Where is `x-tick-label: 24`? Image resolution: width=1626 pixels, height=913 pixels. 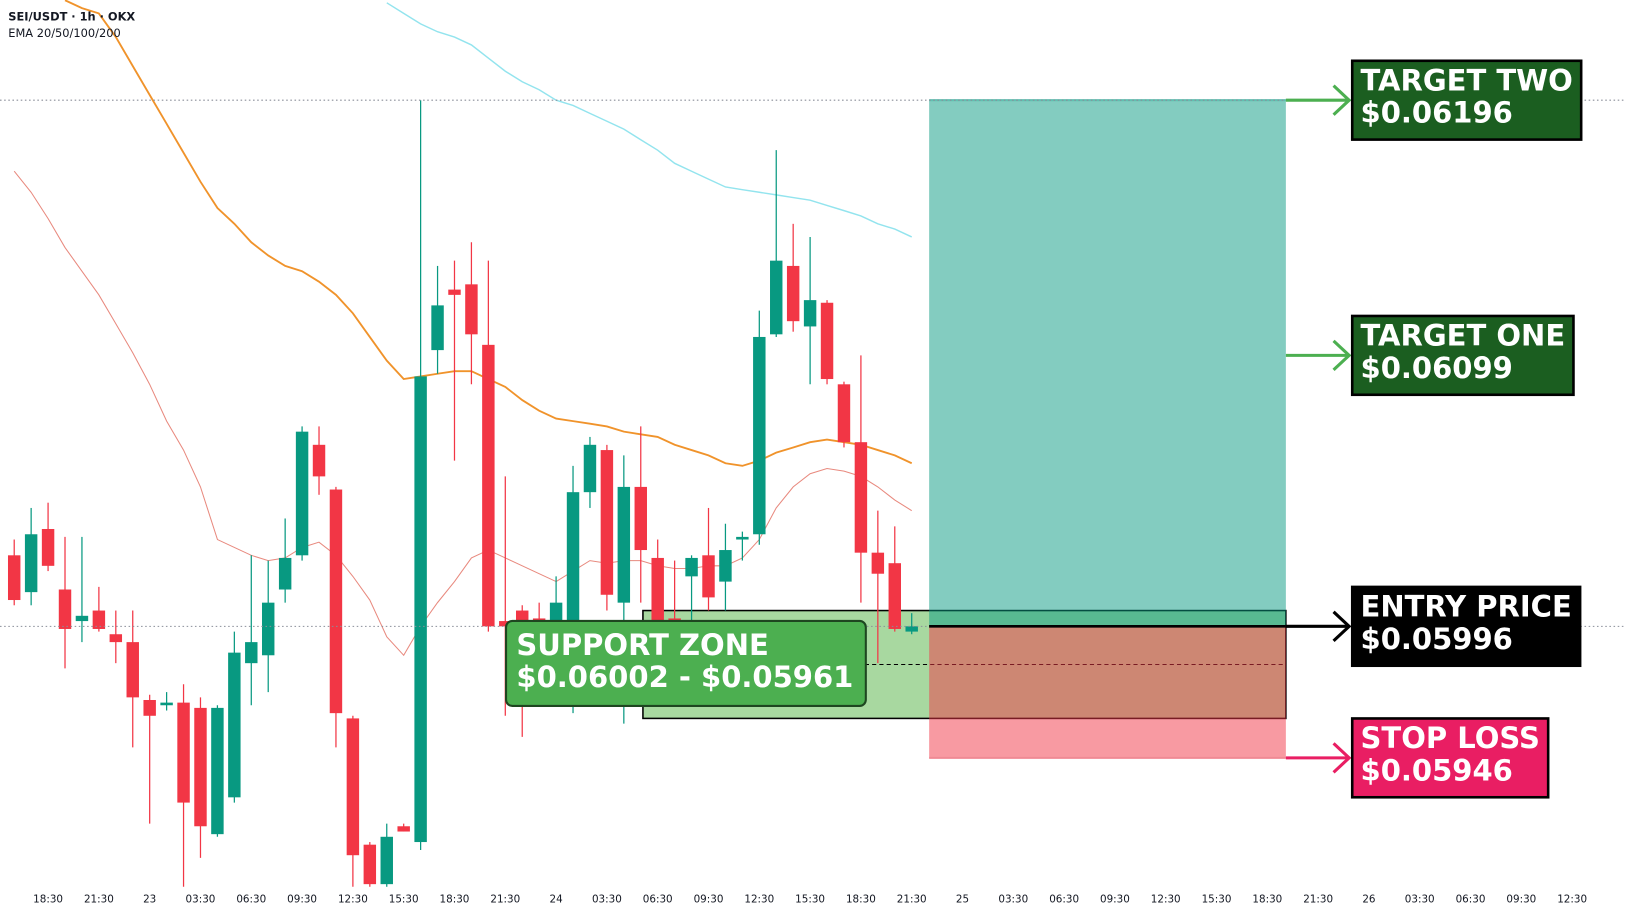 x-tick-label: 24 is located at coordinates (557, 899).